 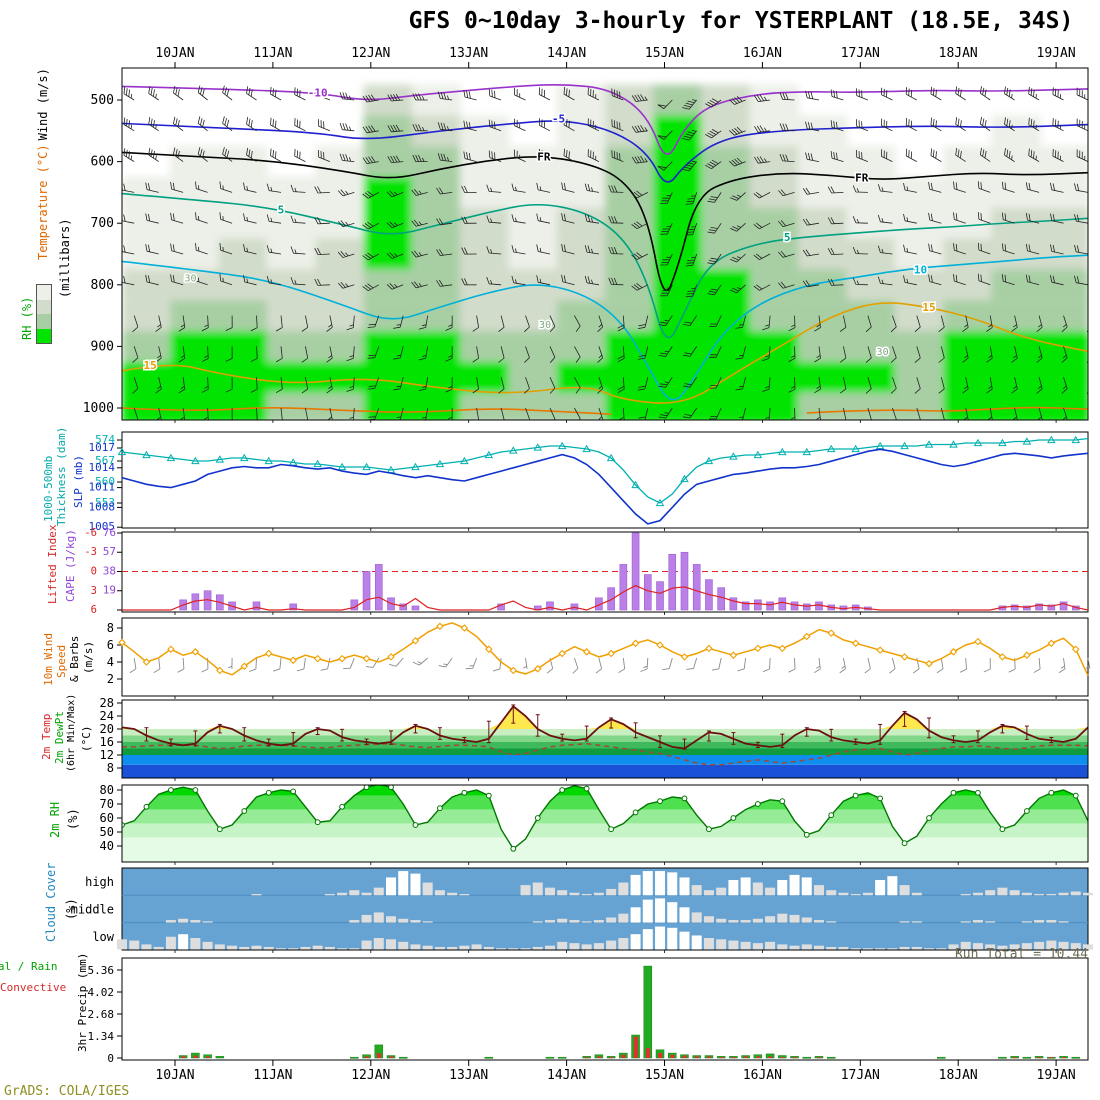 What do you see at coordinates (43, 202) in the screenshot?
I see `temperature-axis-label: Temperature (°C)` at bounding box center [43, 202].